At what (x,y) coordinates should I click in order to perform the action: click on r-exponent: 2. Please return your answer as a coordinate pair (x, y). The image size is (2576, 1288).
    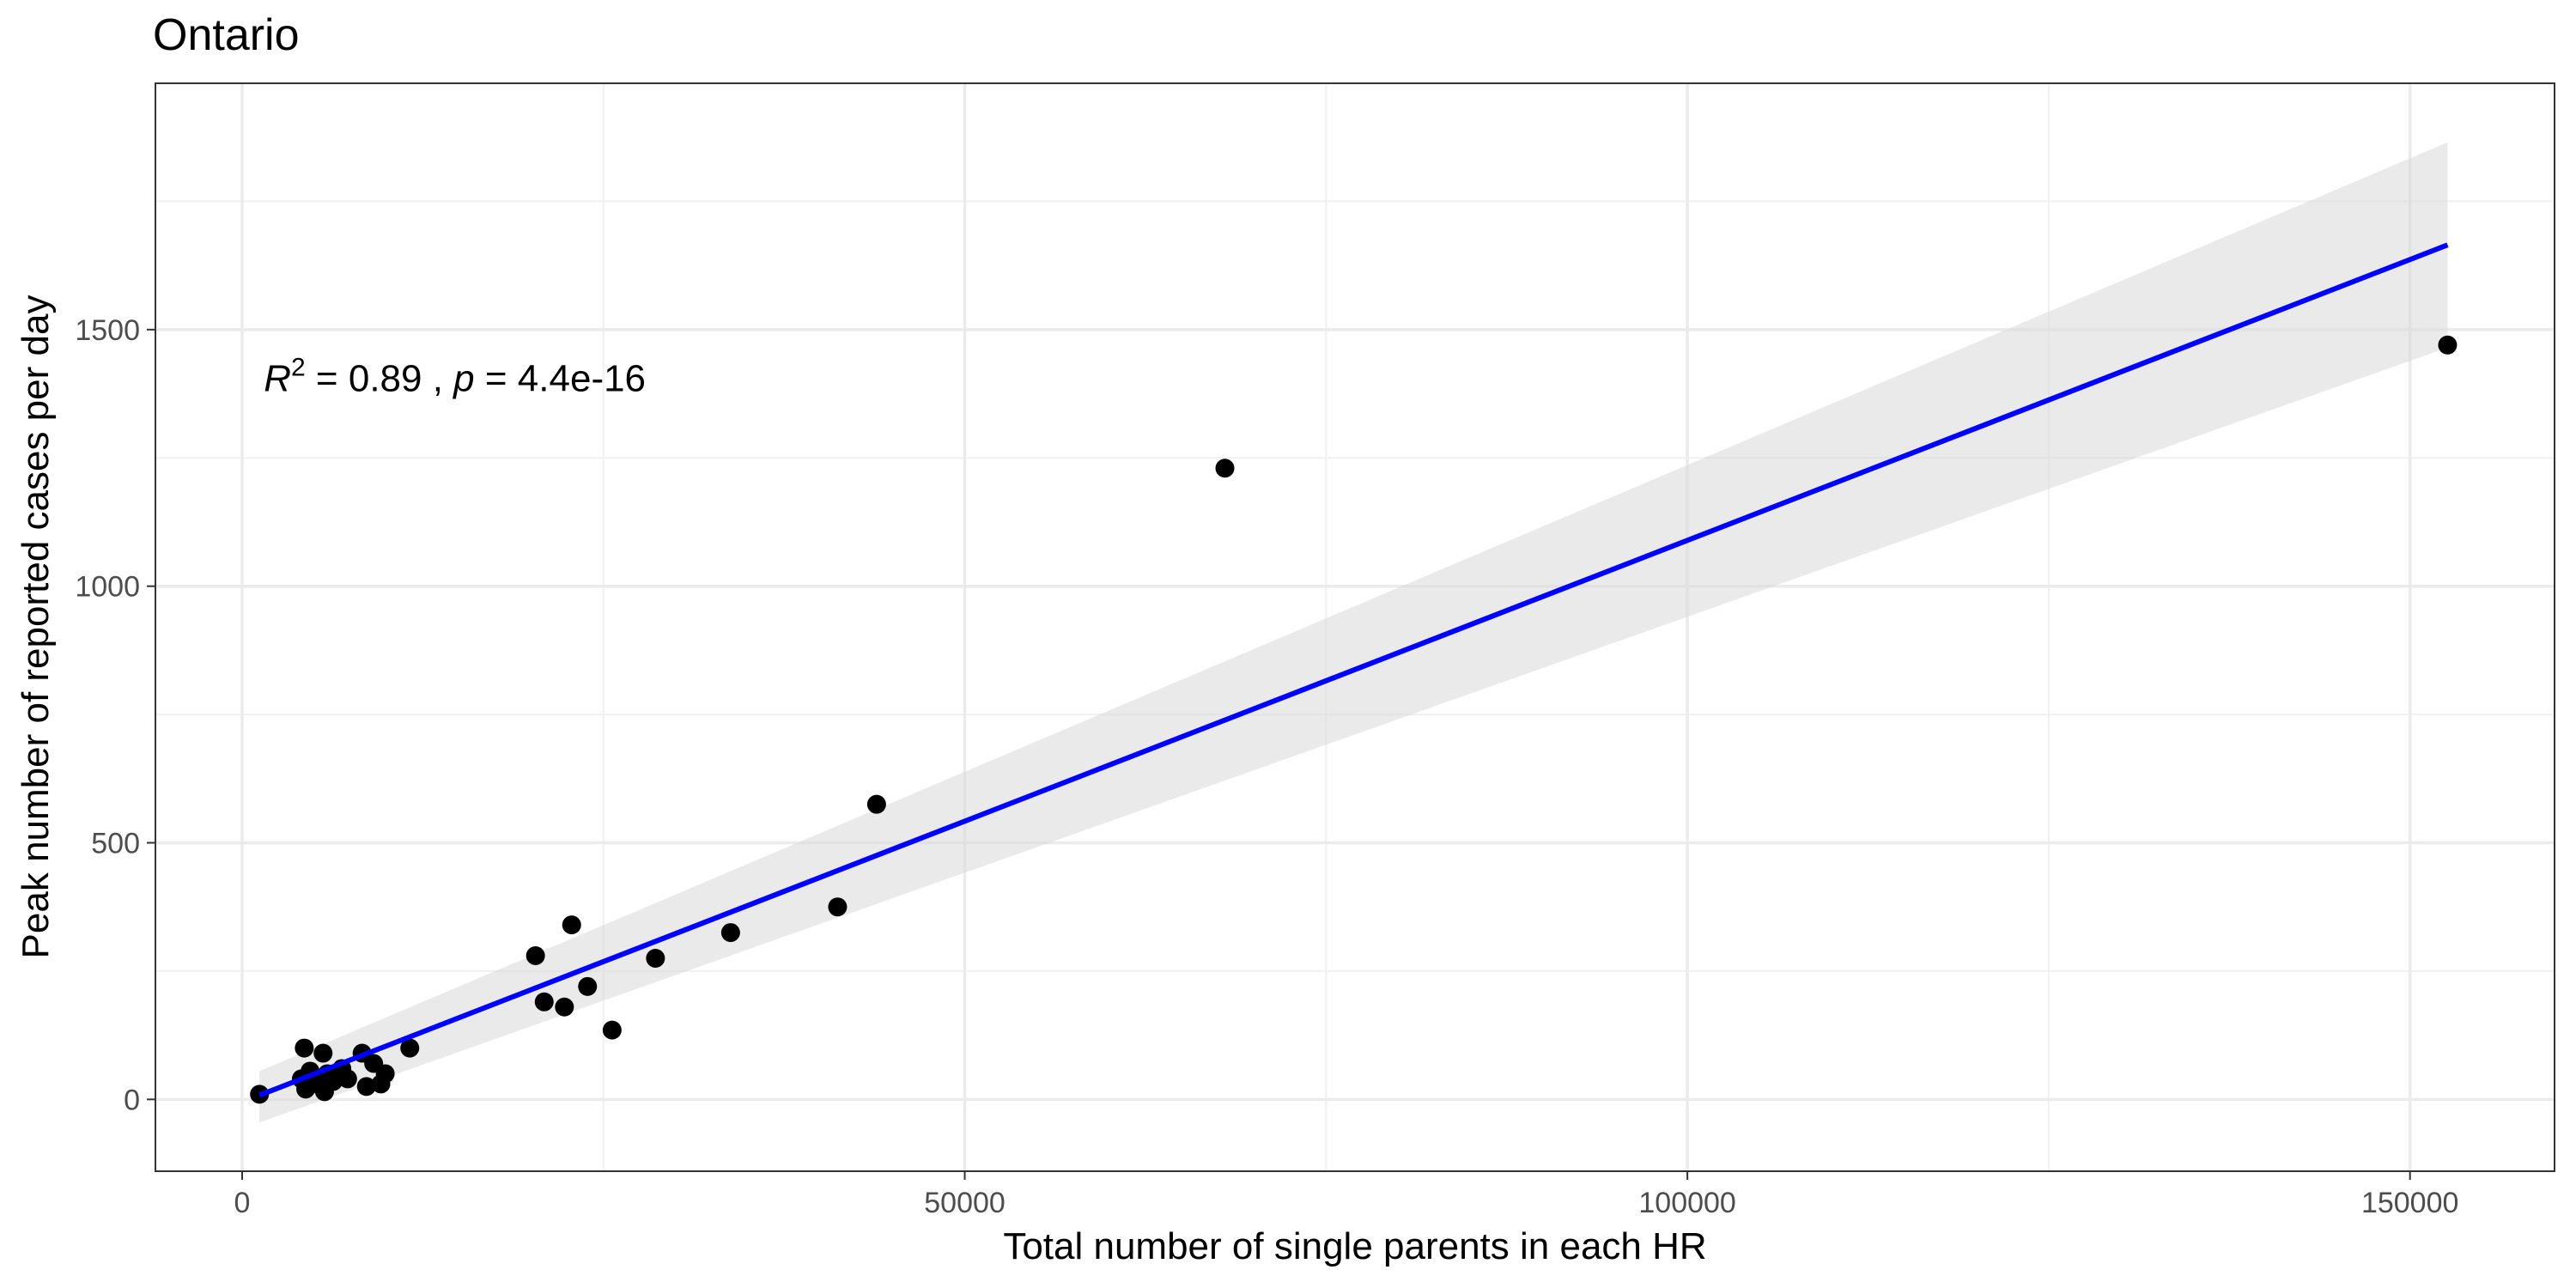
    Looking at the image, I should click on (298, 368).